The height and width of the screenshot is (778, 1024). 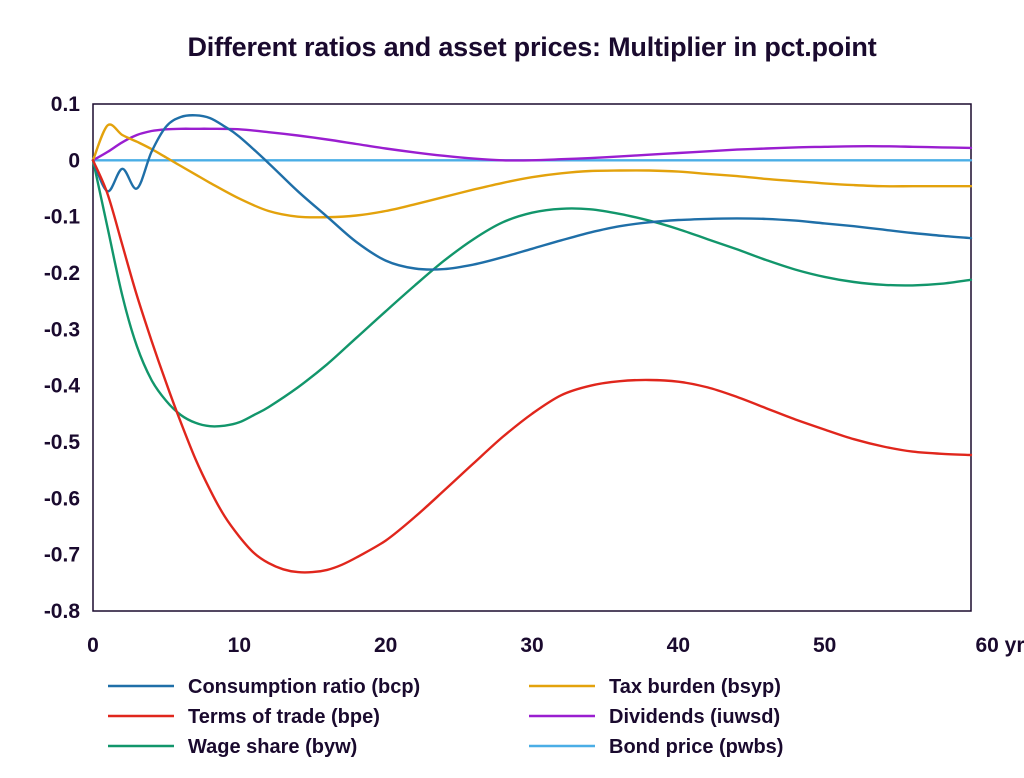 What do you see at coordinates (93, 645) in the screenshot?
I see `x-tick-label: 0` at bounding box center [93, 645].